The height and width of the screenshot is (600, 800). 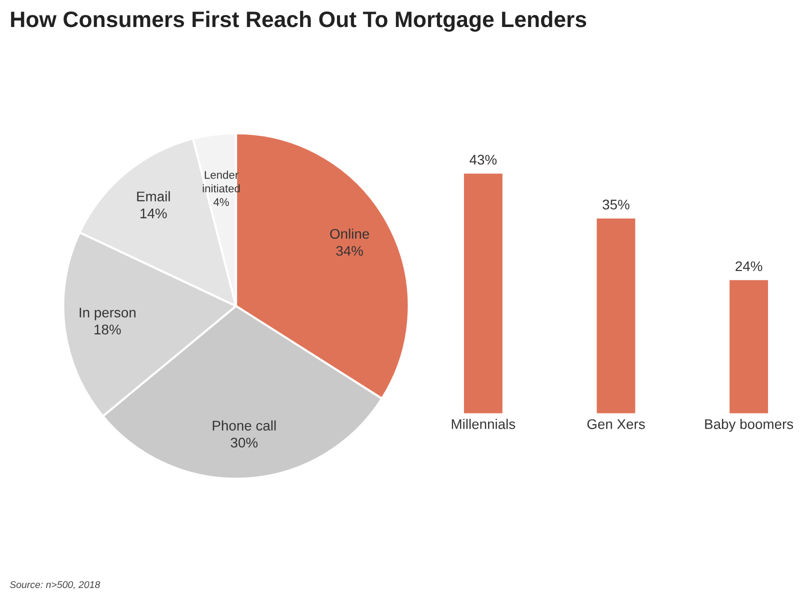 What do you see at coordinates (244, 425) in the screenshot?
I see `slice-label: Phone call` at bounding box center [244, 425].